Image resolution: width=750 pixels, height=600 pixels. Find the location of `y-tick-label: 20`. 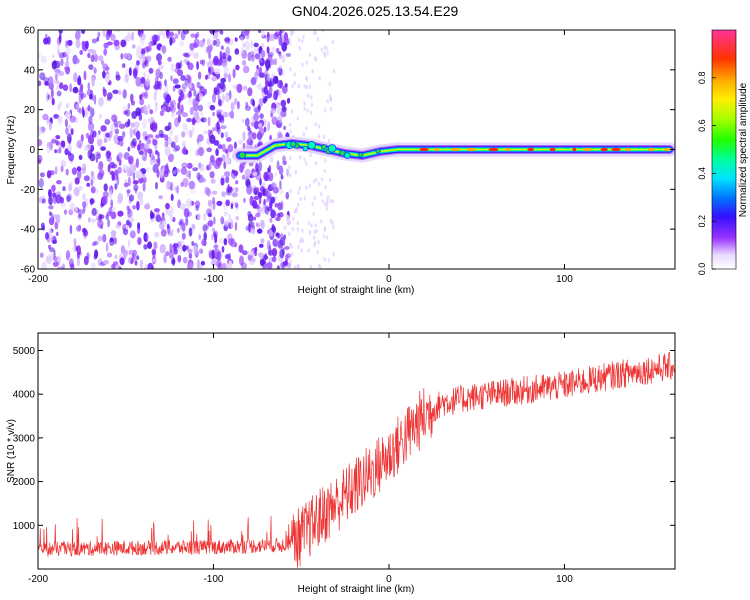

y-tick-label: 20 is located at coordinates (30, 110).